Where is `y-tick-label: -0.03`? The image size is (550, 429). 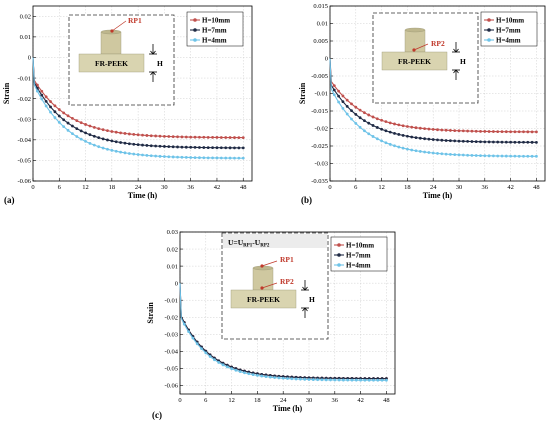
y-tick-label: -0.03 is located at coordinates (24, 119).